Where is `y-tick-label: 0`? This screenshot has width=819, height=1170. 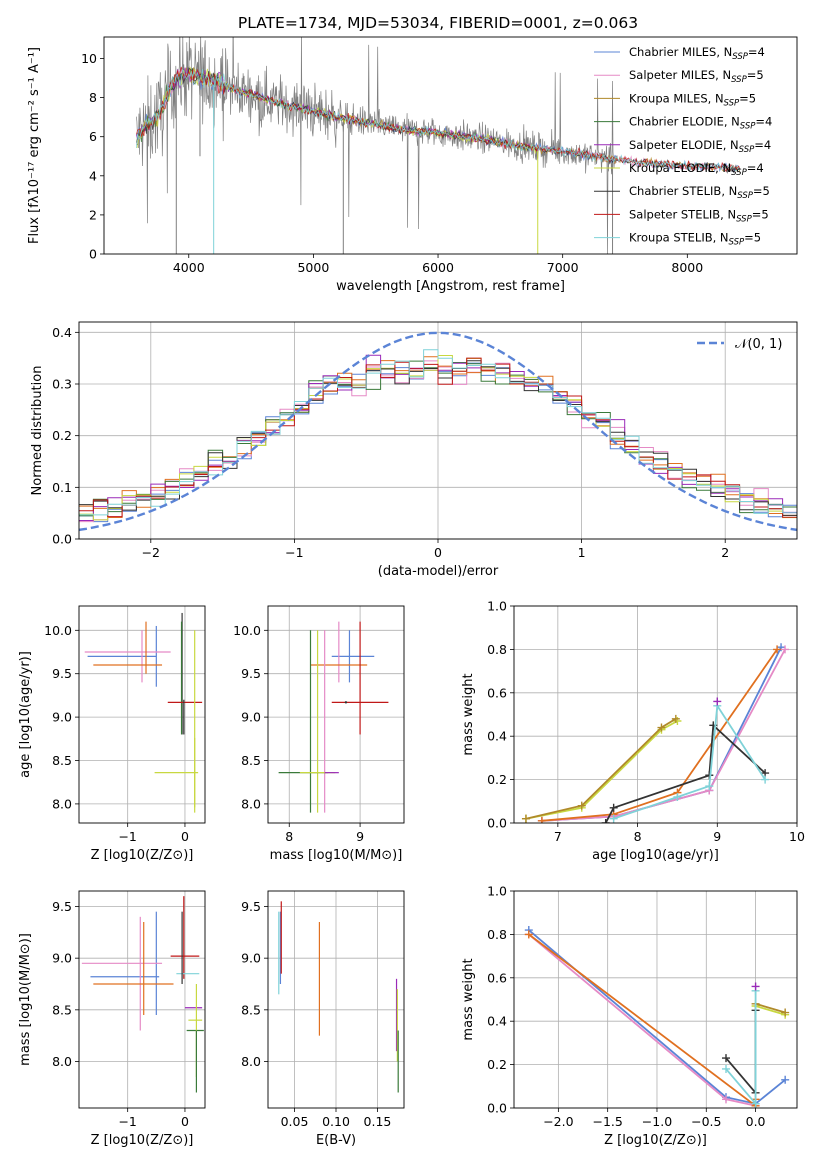 y-tick-label: 0 is located at coordinates (93, 254).